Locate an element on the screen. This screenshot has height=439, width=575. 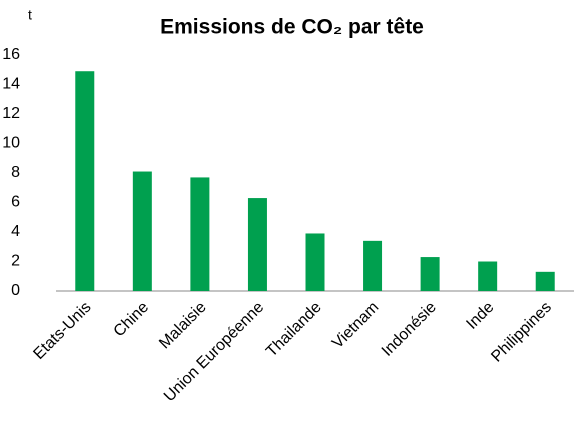
x-tick-label: Indonésie is located at coordinates (409, 329).